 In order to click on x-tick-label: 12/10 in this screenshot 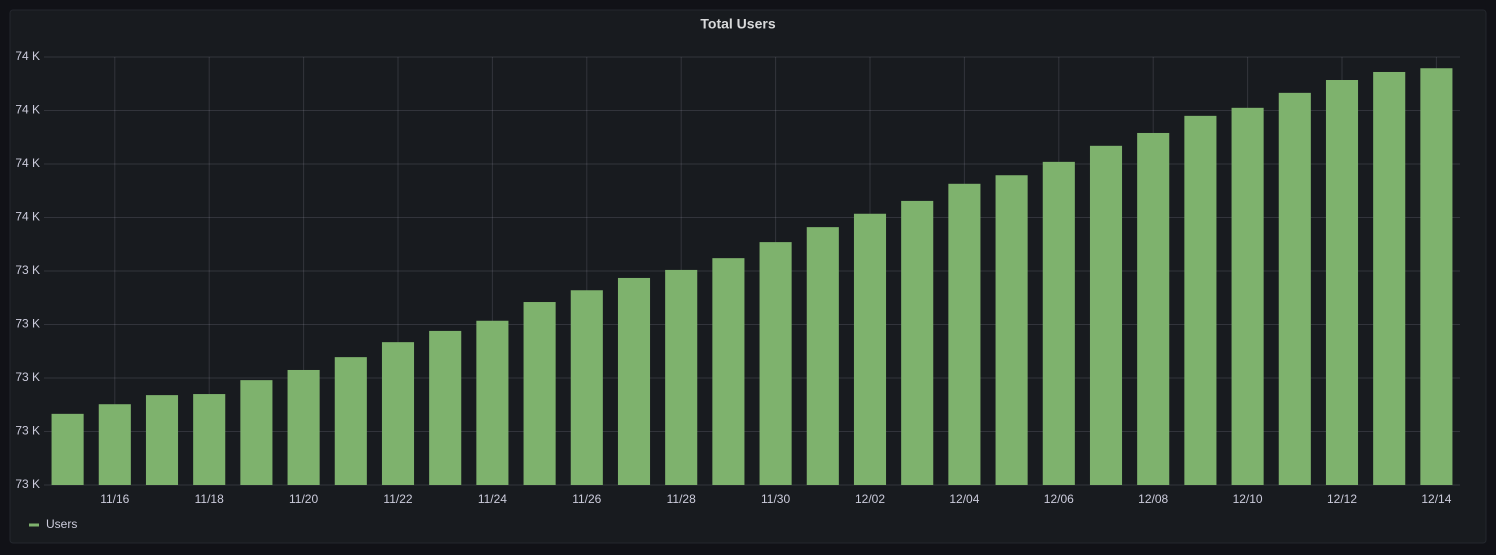, I will do `click(1248, 499)`.